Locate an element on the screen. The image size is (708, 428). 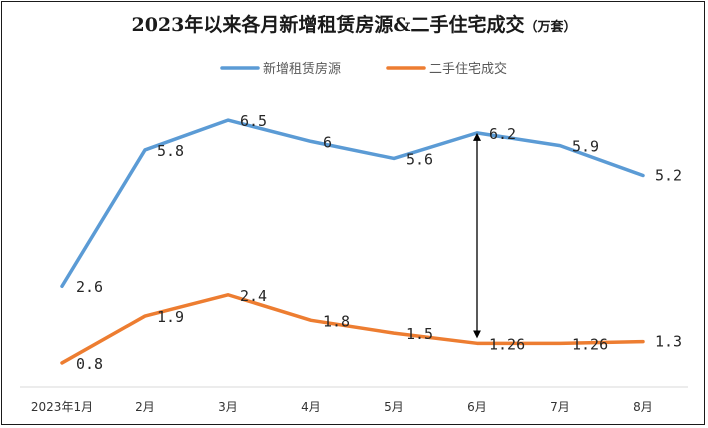
chart-title: 2023年以来各月新增租赁房源&二手住宅成交（万套） is located at coordinates (354, 23).